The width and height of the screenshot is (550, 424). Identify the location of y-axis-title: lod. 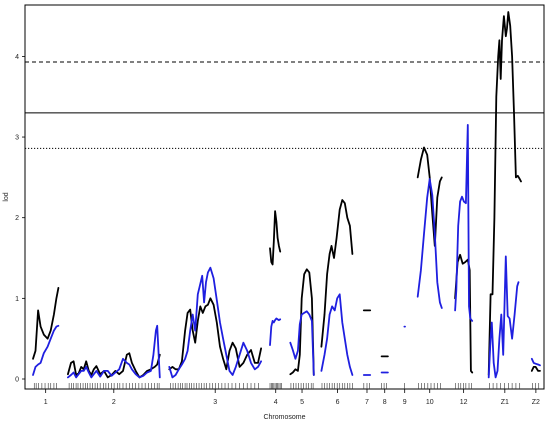
(6, 196).